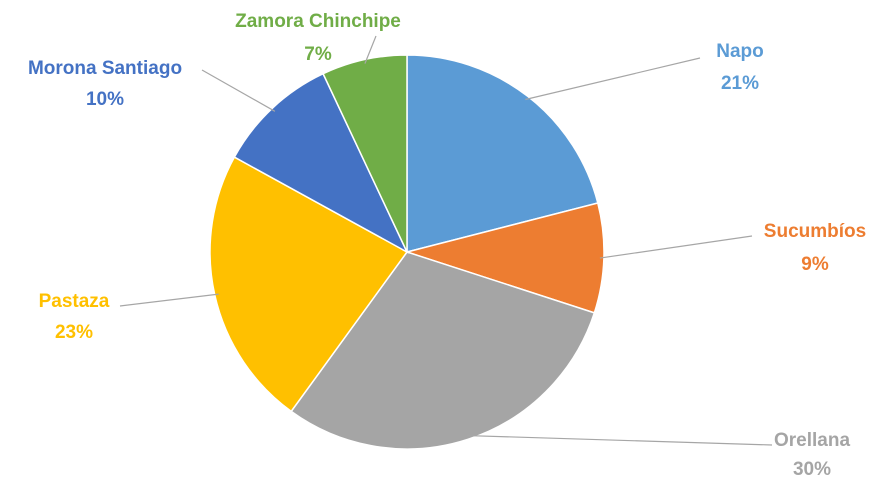 Image resolution: width=877 pixels, height=480 pixels. Describe the element at coordinates (812, 469) in the screenshot. I see `value-label: 30%` at that location.